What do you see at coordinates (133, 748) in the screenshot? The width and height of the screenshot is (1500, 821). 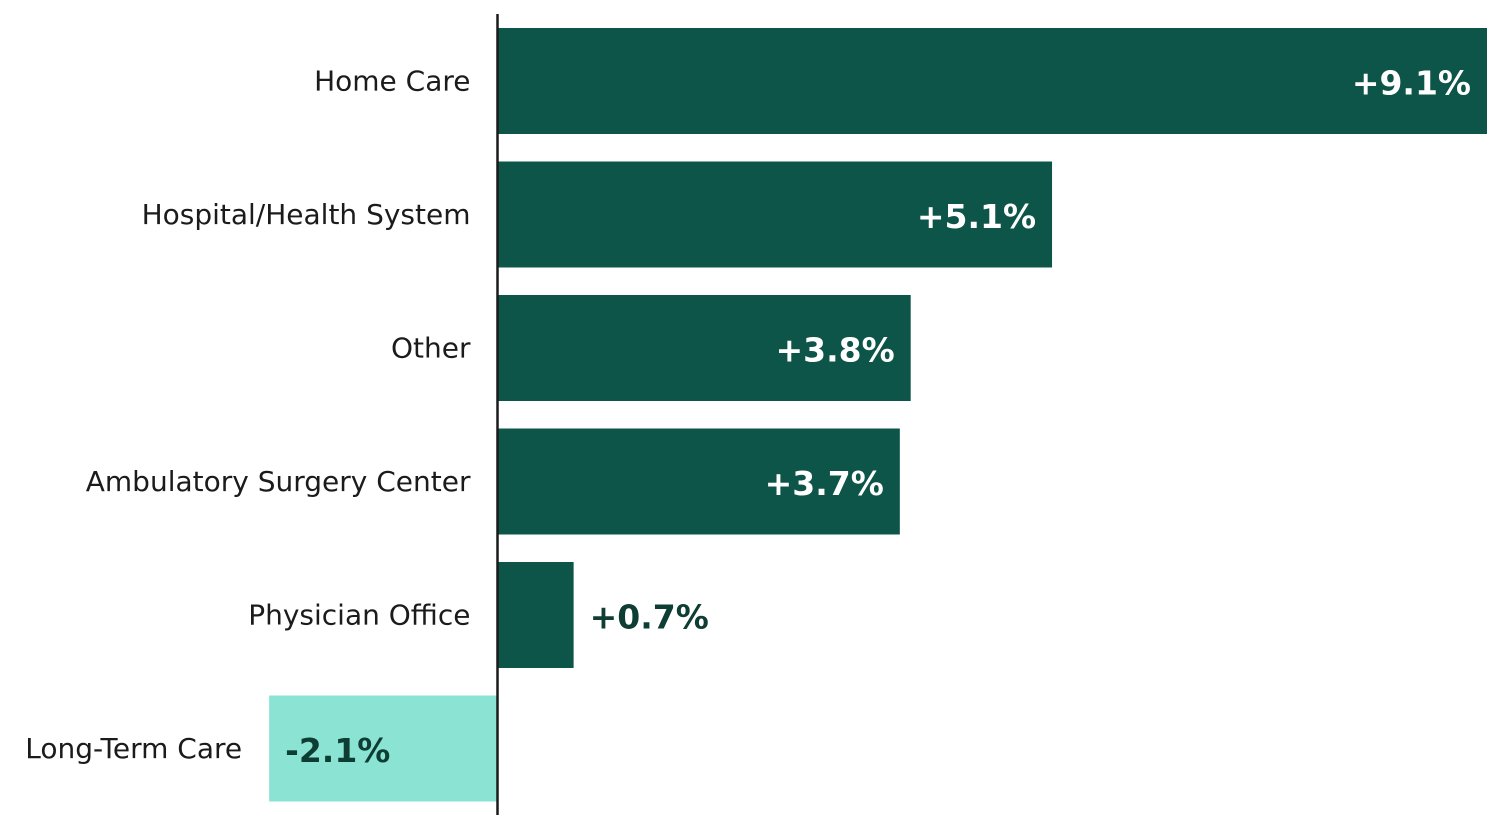 I see `category-label-5: Long-Term Care` at bounding box center [133, 748].